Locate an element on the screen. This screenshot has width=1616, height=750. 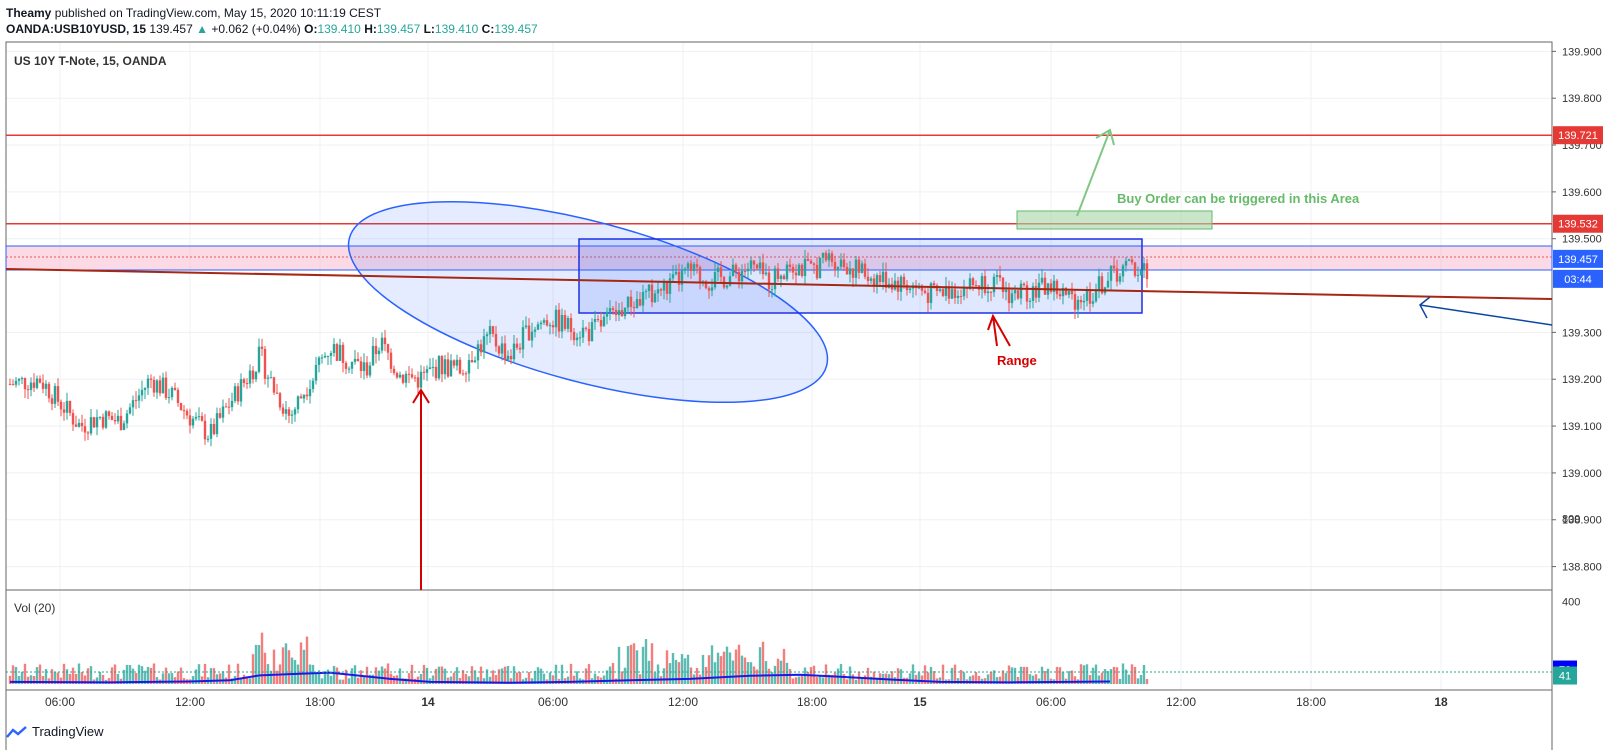
time-tick-label: 18:00 is located at coordinates (812, 702).